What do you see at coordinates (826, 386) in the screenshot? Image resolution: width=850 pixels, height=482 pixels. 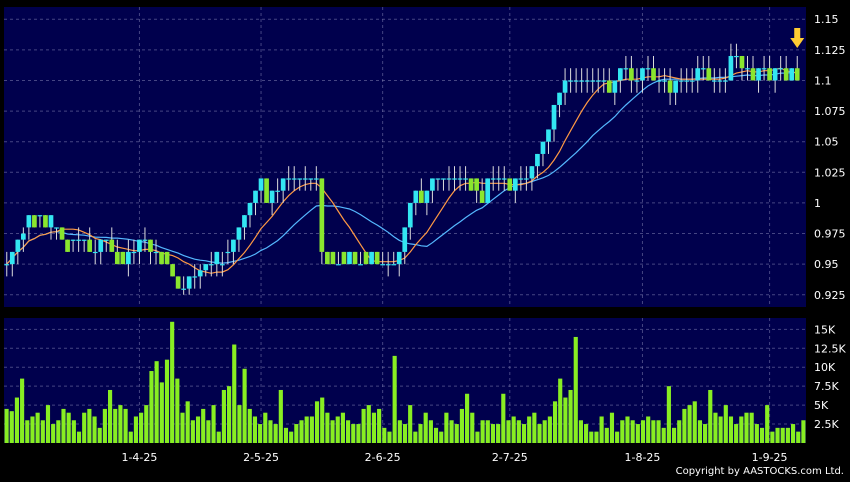 I see `volume-tick-label: 7.5K` at bounding box center [826, 386].